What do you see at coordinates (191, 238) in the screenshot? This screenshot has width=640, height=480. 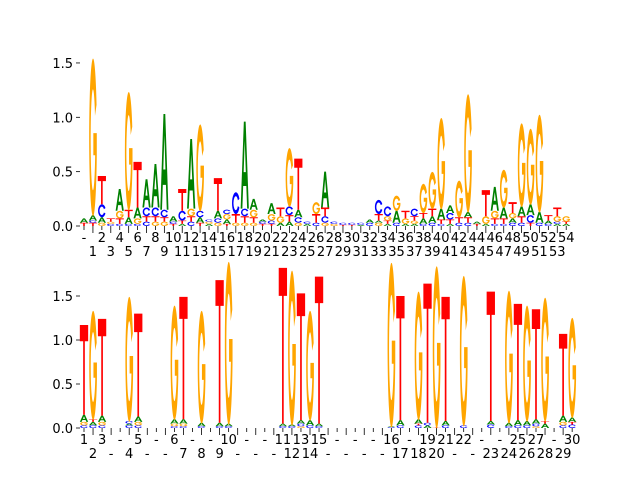 I see `x-tick-label: 12` at bounding box center [191, 238].